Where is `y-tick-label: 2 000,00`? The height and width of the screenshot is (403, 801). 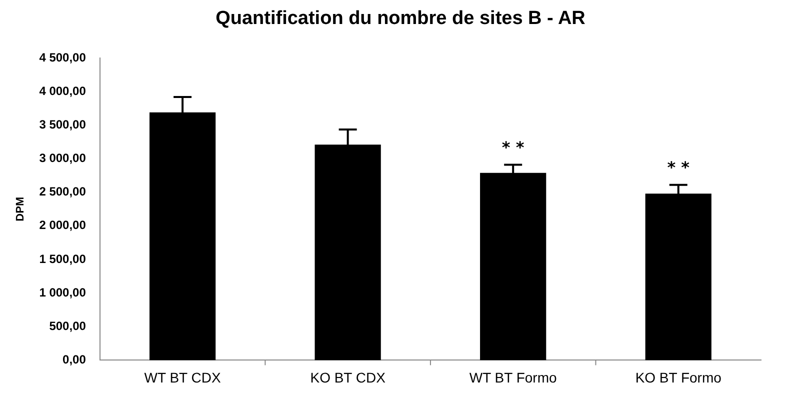
y-tick-label: 2 000,00 is located at coordinates (62, 225).